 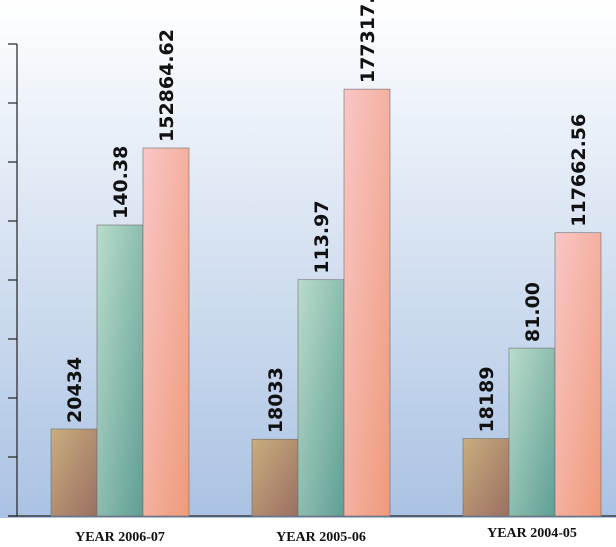 I want to click on bar-value-label: 20434, so click(x=75, y=390).